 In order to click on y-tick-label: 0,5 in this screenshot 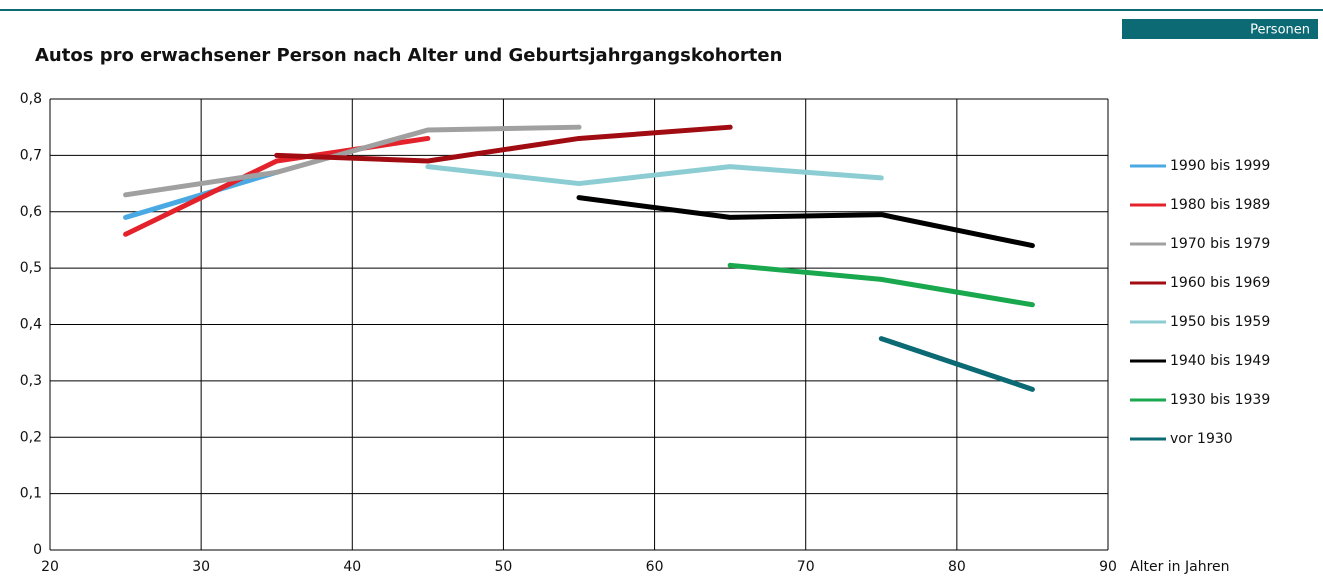, I will do `click(31, 268)`.